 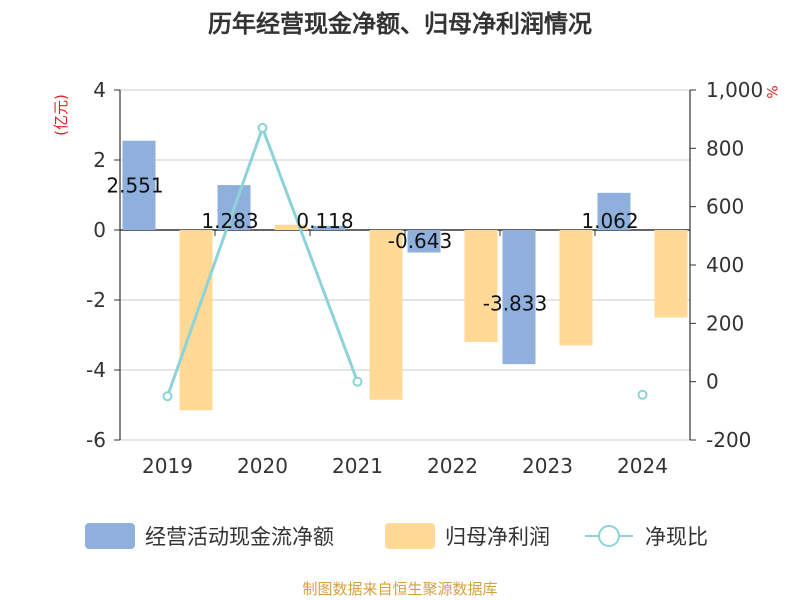 I want to click on category-label: 2024, so click(x=642, y=466).